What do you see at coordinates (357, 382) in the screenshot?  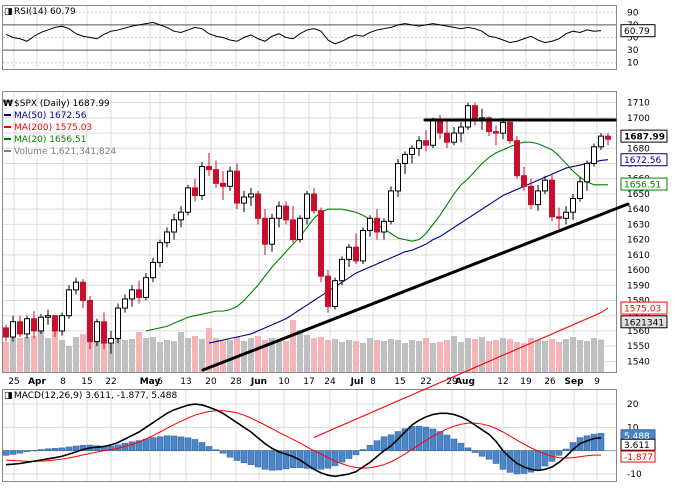 I see `x-tick-label: Jul` at bounding box center [357, 382].